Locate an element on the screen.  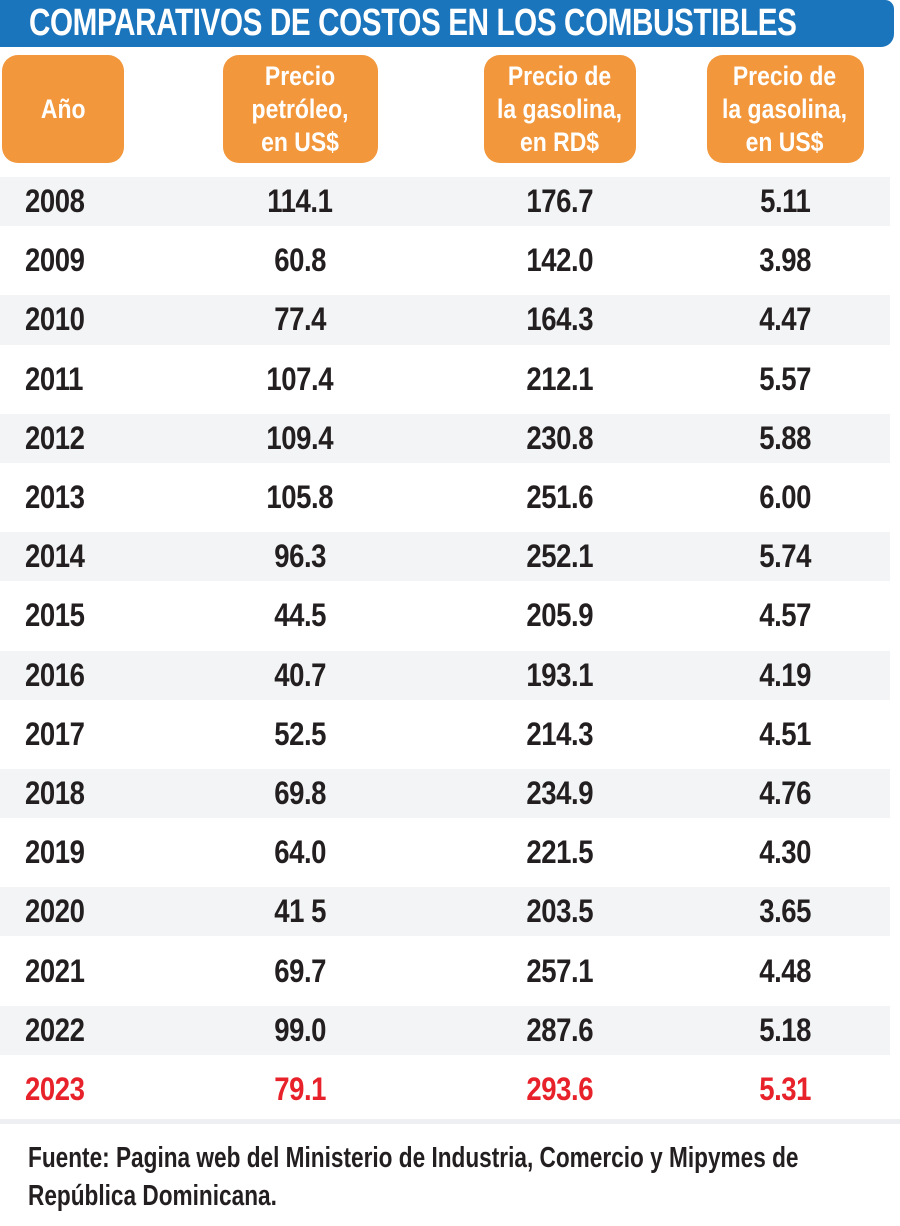
cell-gasoline-price-rd: 287.6 is located at coordinates (560, 1029).